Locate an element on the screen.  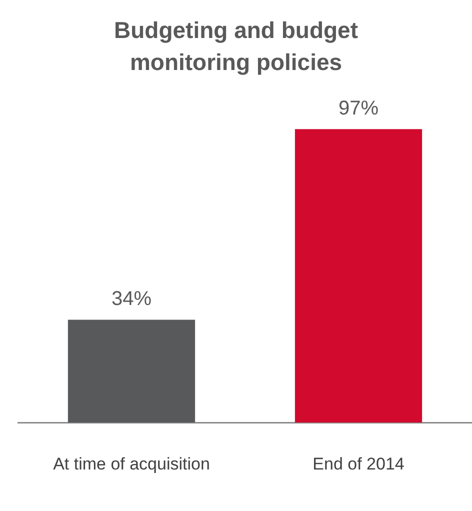
x-tick-label: End of 2014 is located at coordinates (358, 464).